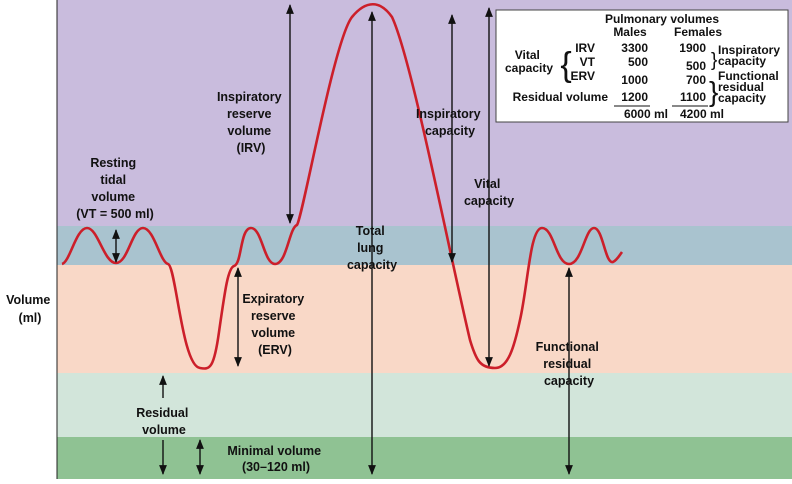 The height and width of the screenshot is (484, 792). Describe the element at coordinates (114, 188) in the screenshot. I see `resting-tidal-volume-label: Resting tidal volume (VT = 500 ml)` at that location.